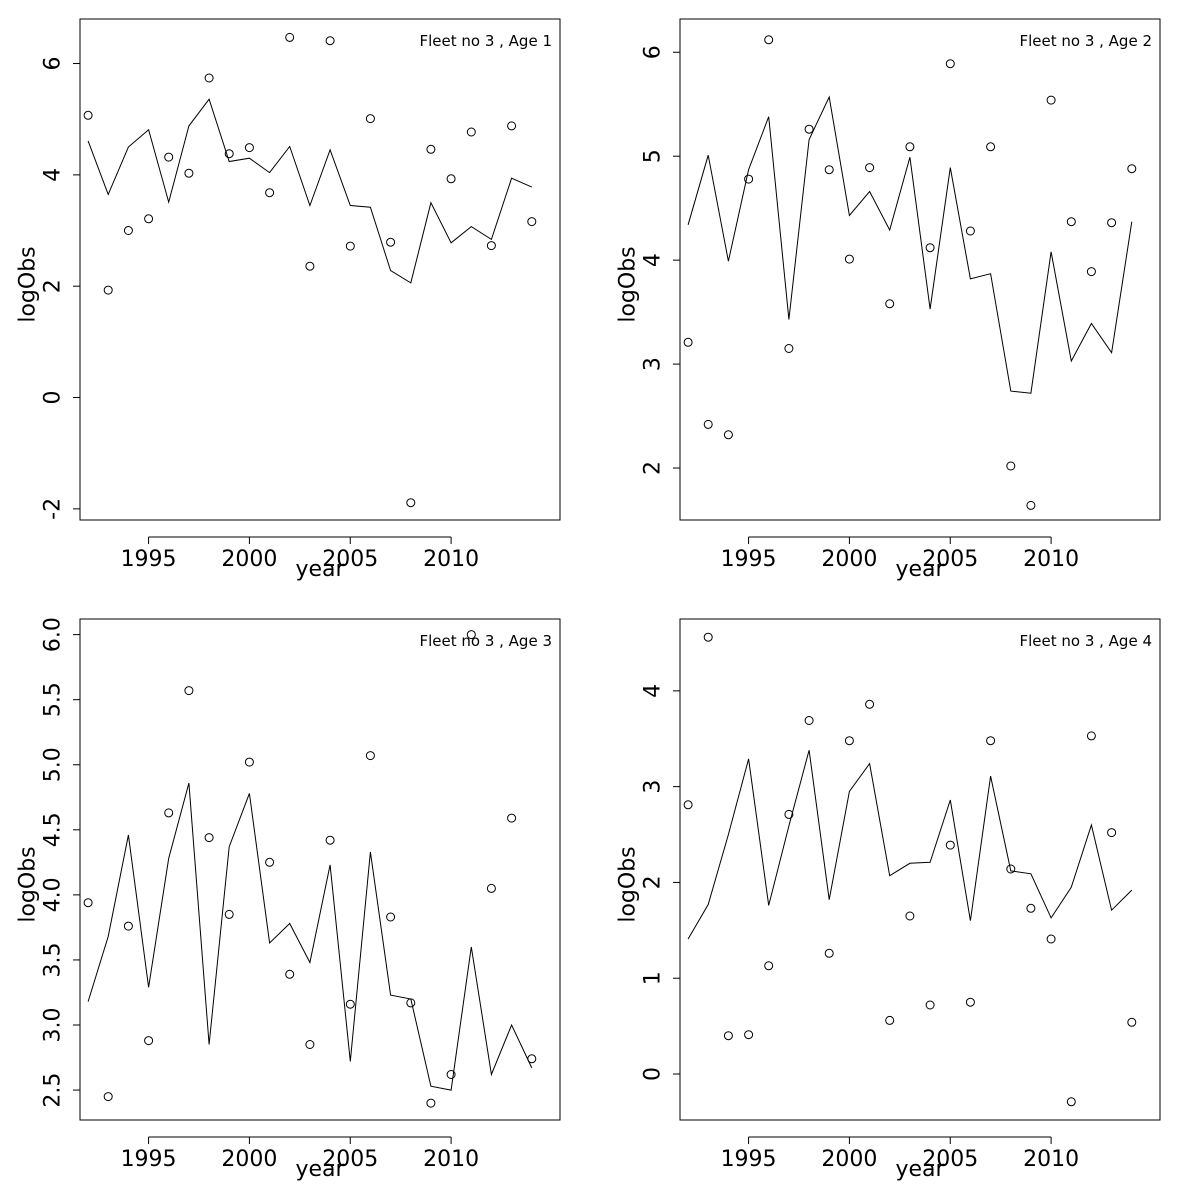 Image resolution: width=1200 pixels, height=1200 pixels. What do you see at coordinates (53, 1025) in the screenshot?
I see `y-tick-label: 3.0` at bounding box center [53, 1025].